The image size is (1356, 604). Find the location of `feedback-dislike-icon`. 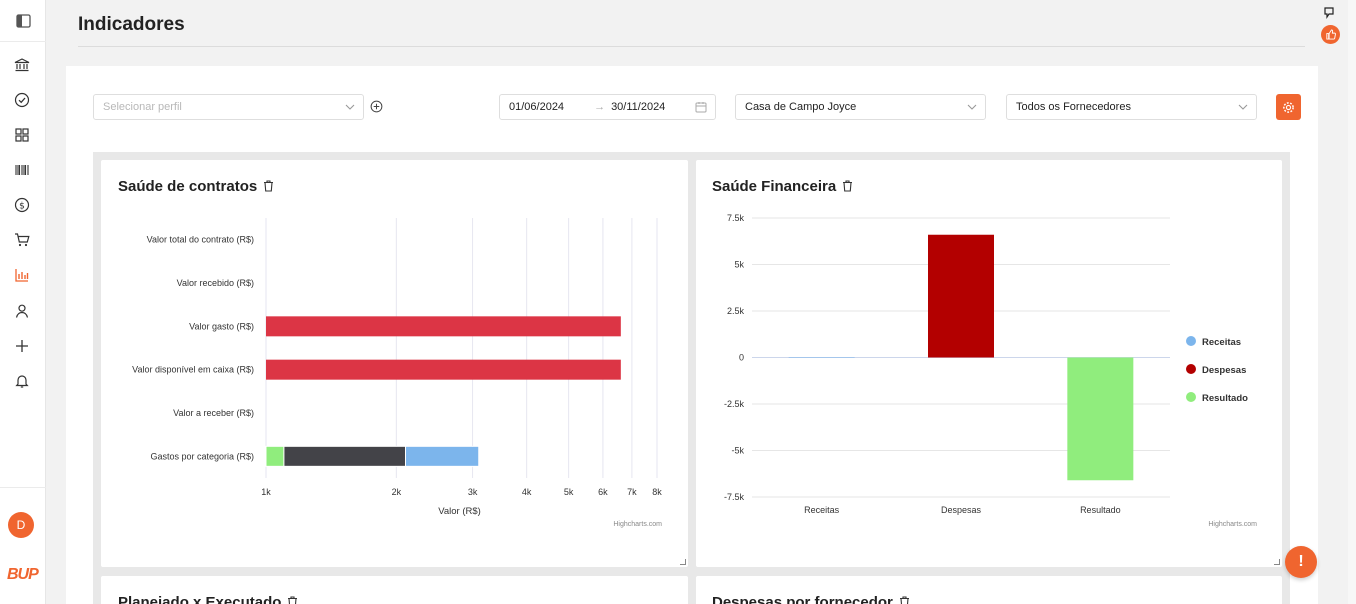

feedback-dislike-icon is located at coordinates (1329, 13).